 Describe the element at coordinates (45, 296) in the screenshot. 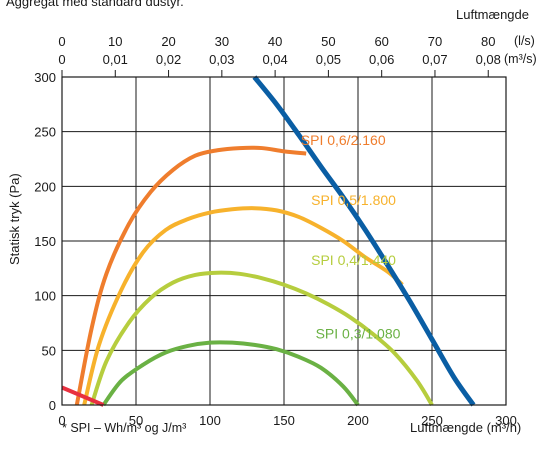

I see `y-tick-label-2: 100` at that location.